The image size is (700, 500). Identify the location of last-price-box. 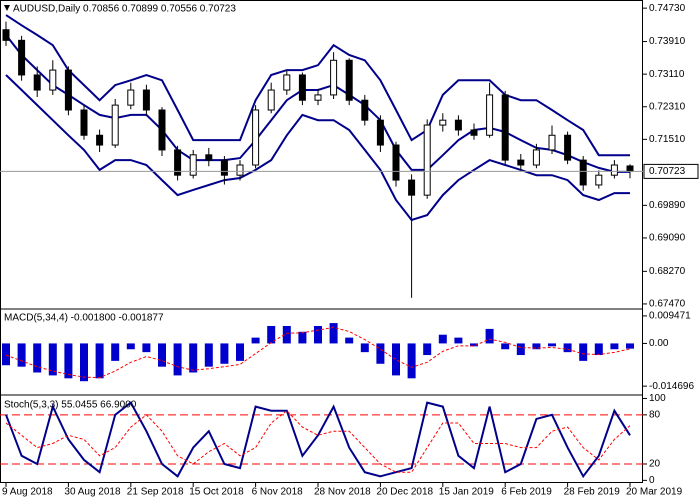
(671, 171).